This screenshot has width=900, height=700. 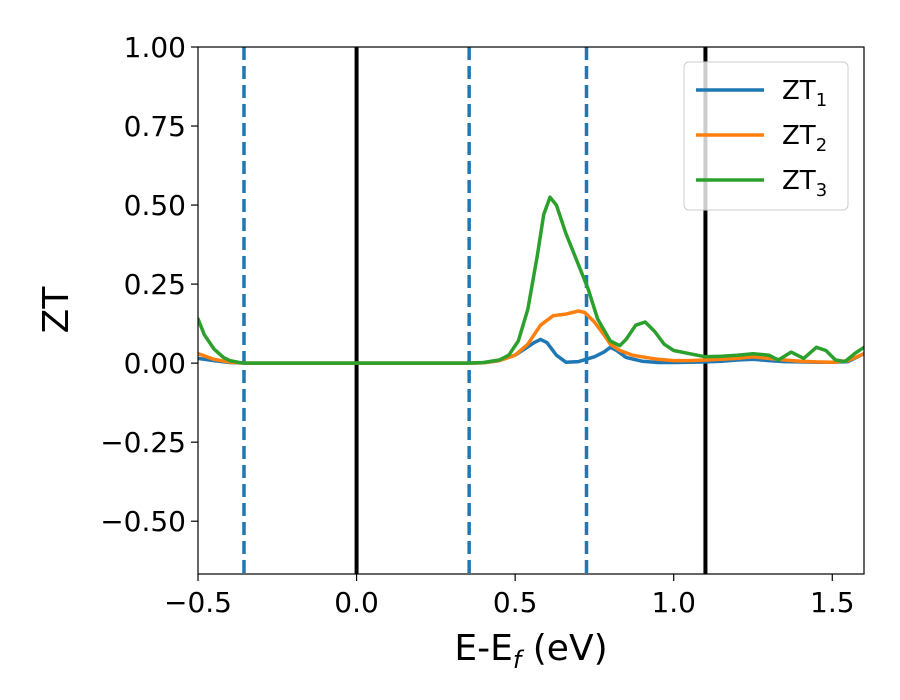 I want to click on y-tick-label: 0.75, so click(x=155, y=126).